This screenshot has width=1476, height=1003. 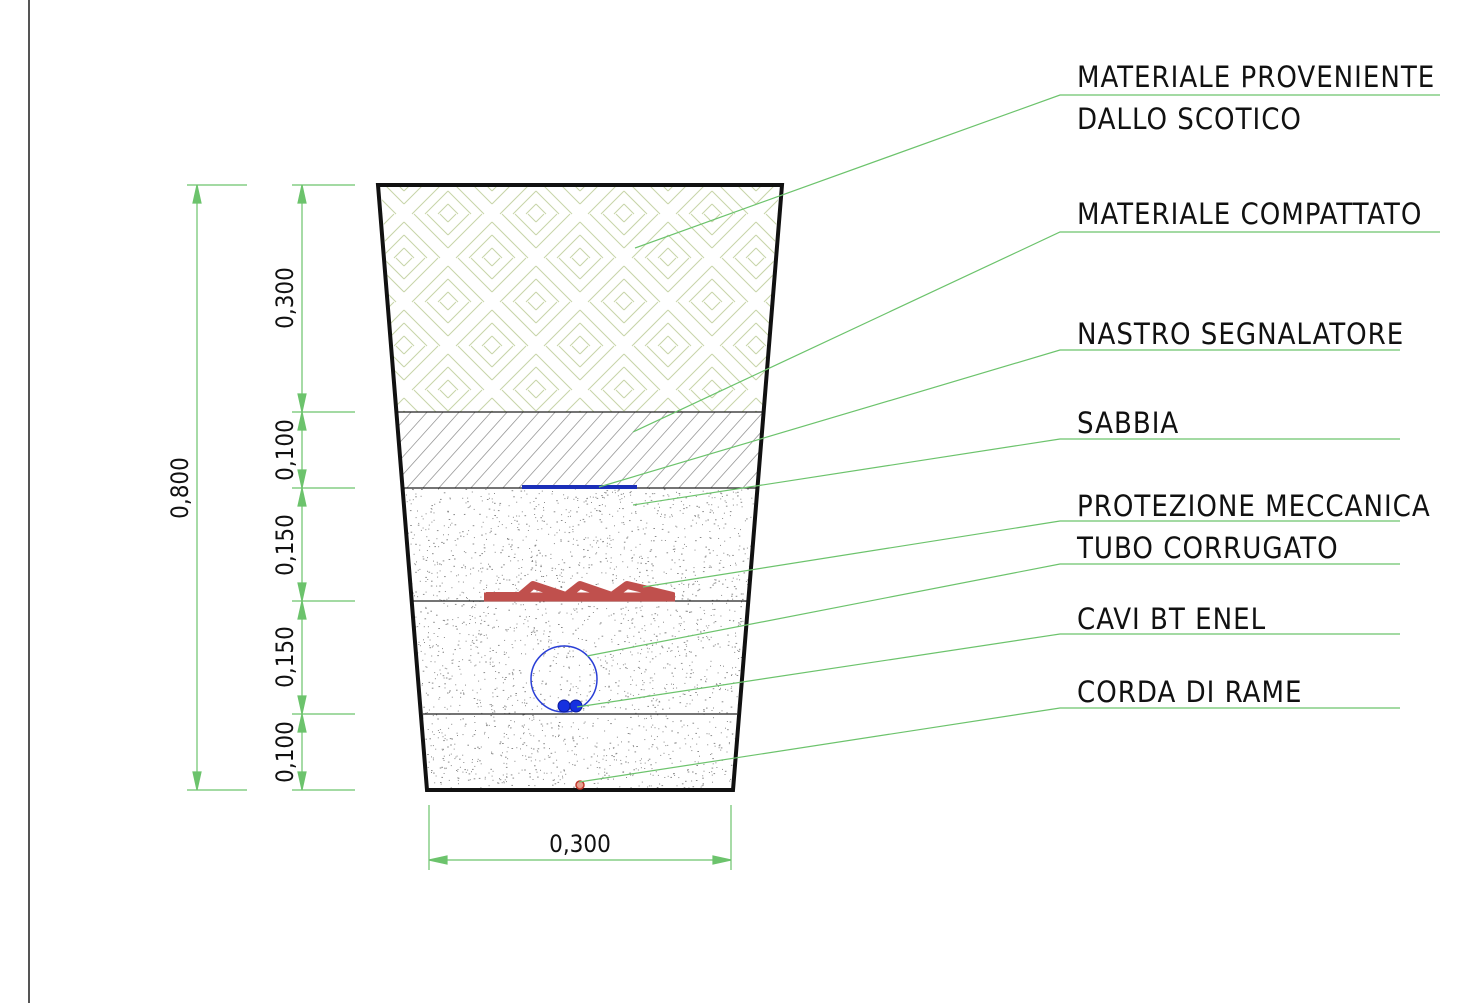 I want to click on label-scotico-line-1: MATERIALE PROVENIENTE, so click(x=1256, y=77).